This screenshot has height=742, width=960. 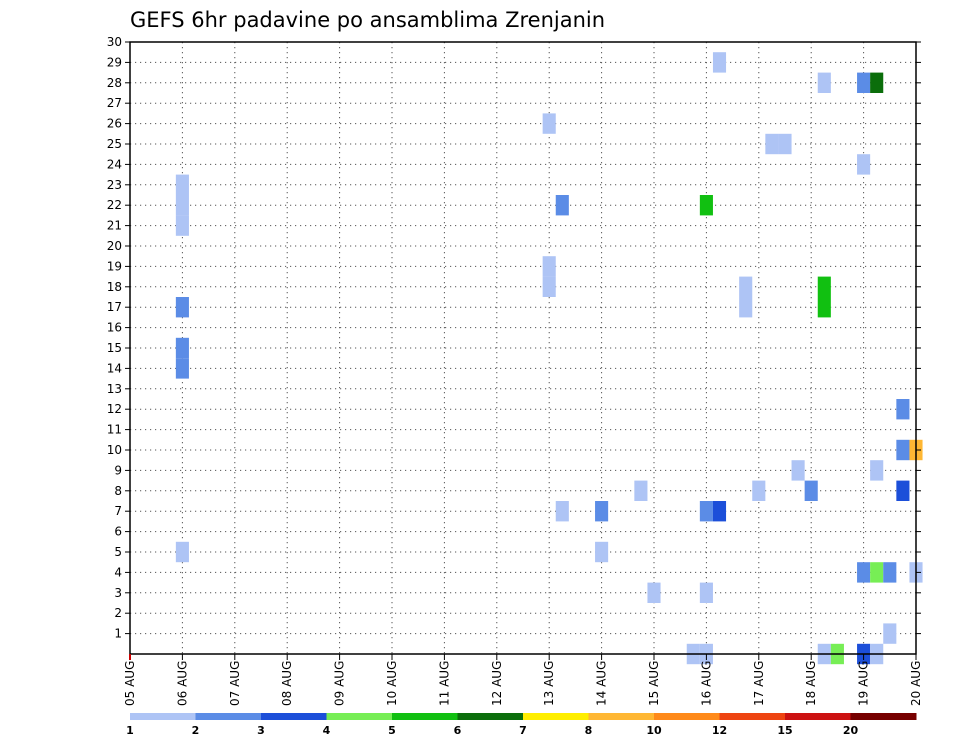 I want to click on colorbar-label: 6, so click(x=458, y=730).